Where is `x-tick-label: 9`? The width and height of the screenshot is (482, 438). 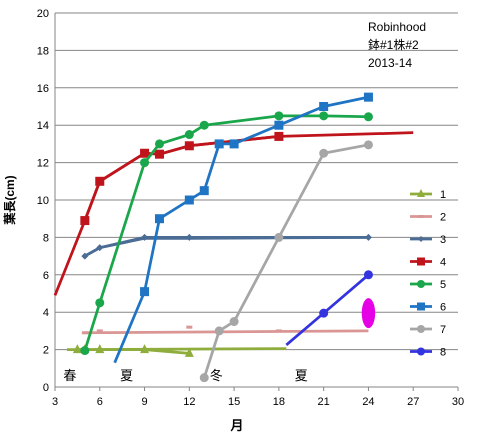
x-tick-label: 9 is located at coordinates (144, 402).